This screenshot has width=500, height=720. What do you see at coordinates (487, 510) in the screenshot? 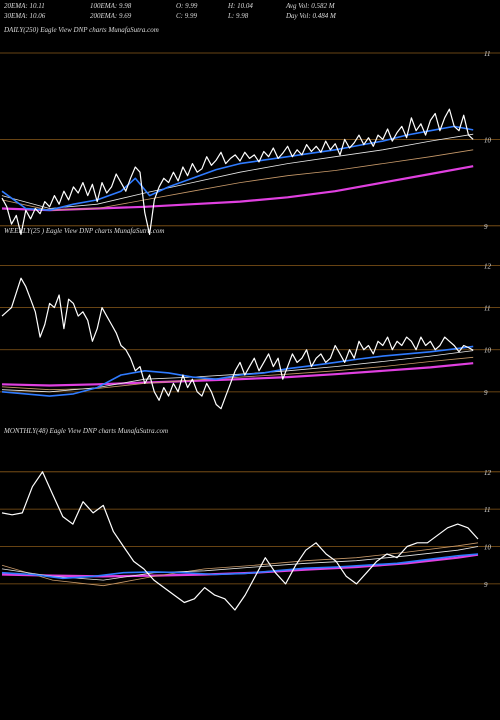
I see `ytick-label-2-11: 11` at bounding box center [487, 510].